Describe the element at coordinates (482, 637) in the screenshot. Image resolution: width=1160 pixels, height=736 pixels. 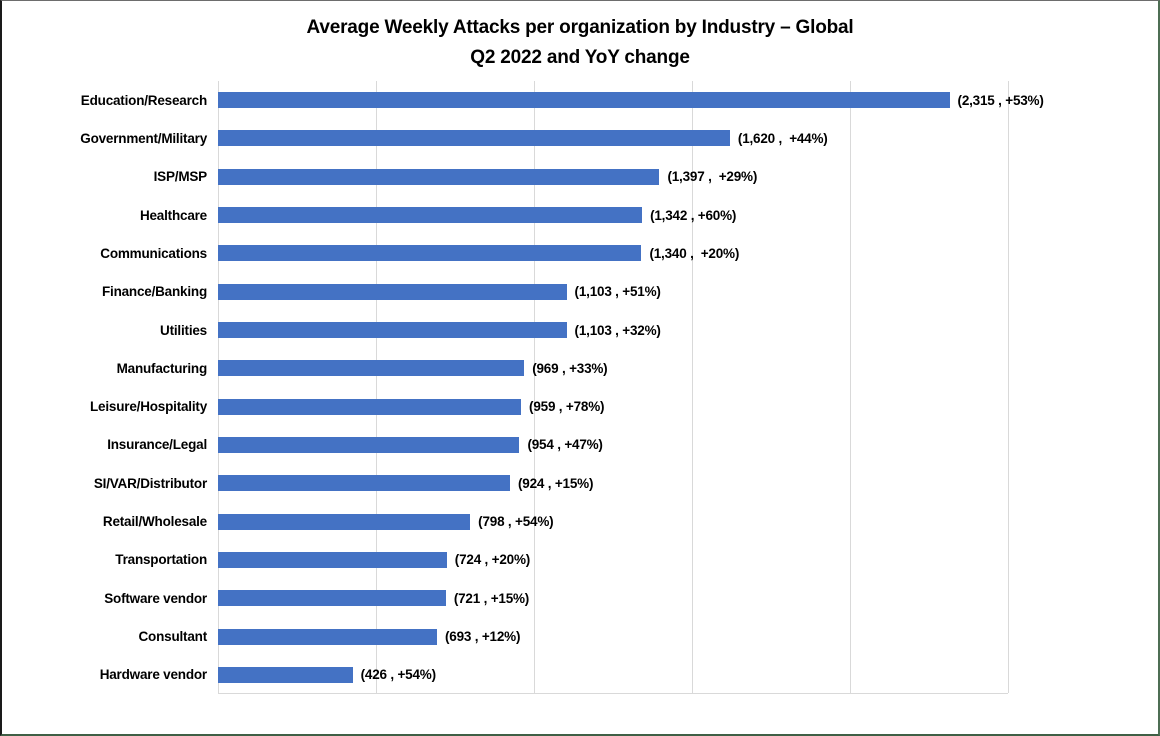
I see `data-label: (693 , +12%)` at that location.